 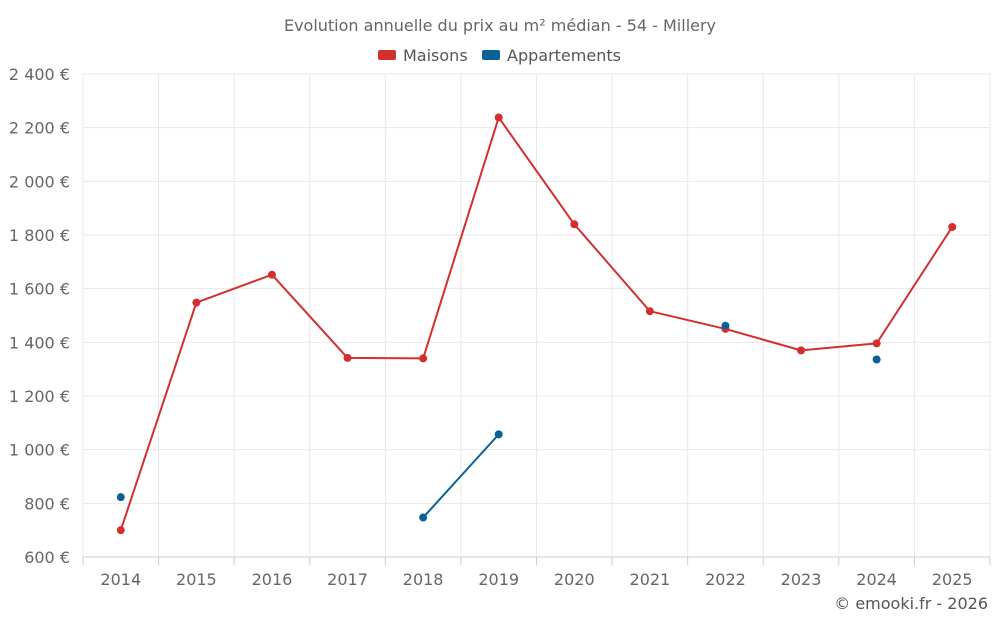 I want to click on legend-swatch-appartements, so click(x=491, y=55).